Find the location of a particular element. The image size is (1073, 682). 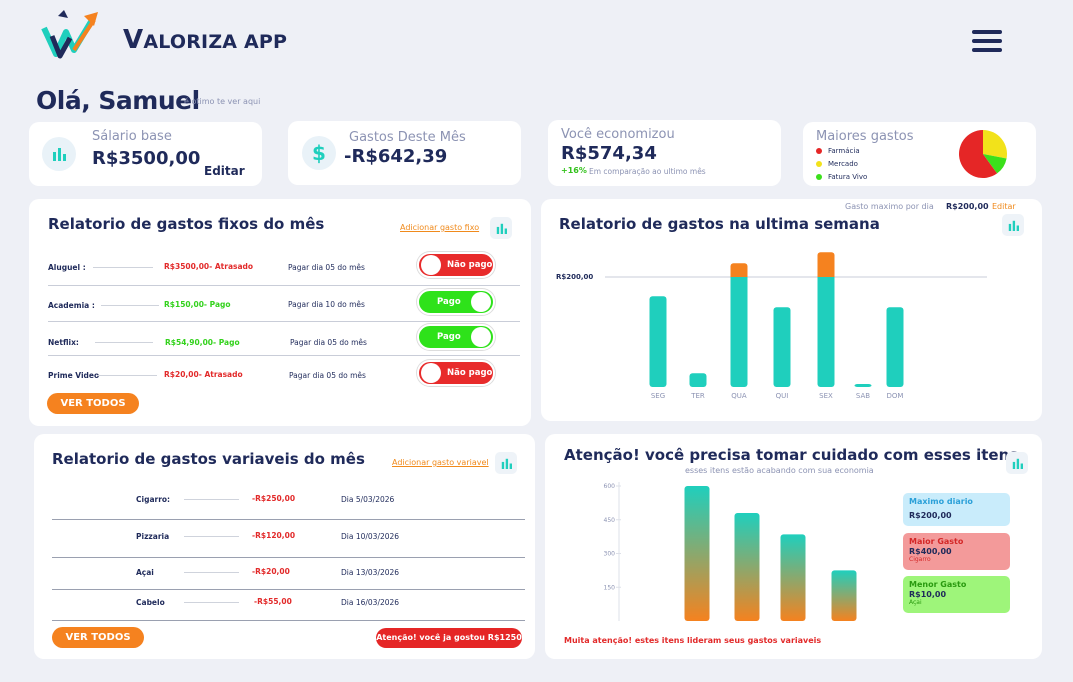

salary-edit-button: Editar is located at coordinates (224, 171).